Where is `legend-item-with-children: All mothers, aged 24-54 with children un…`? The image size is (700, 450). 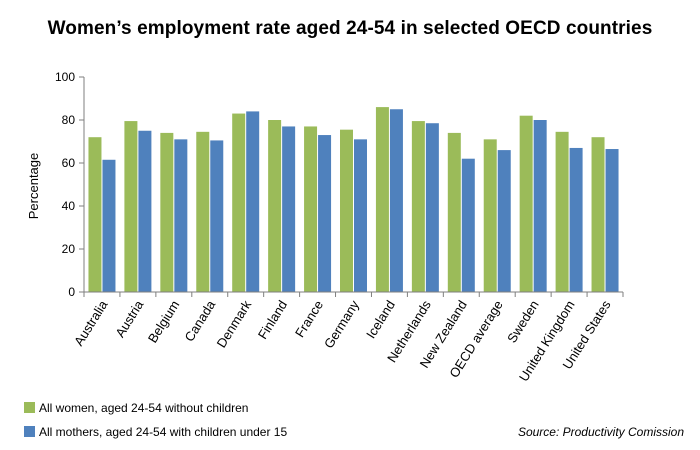 legend-item-with-children: All mothers, aged 24-54 with children un… is located at coordinates (155, 432).